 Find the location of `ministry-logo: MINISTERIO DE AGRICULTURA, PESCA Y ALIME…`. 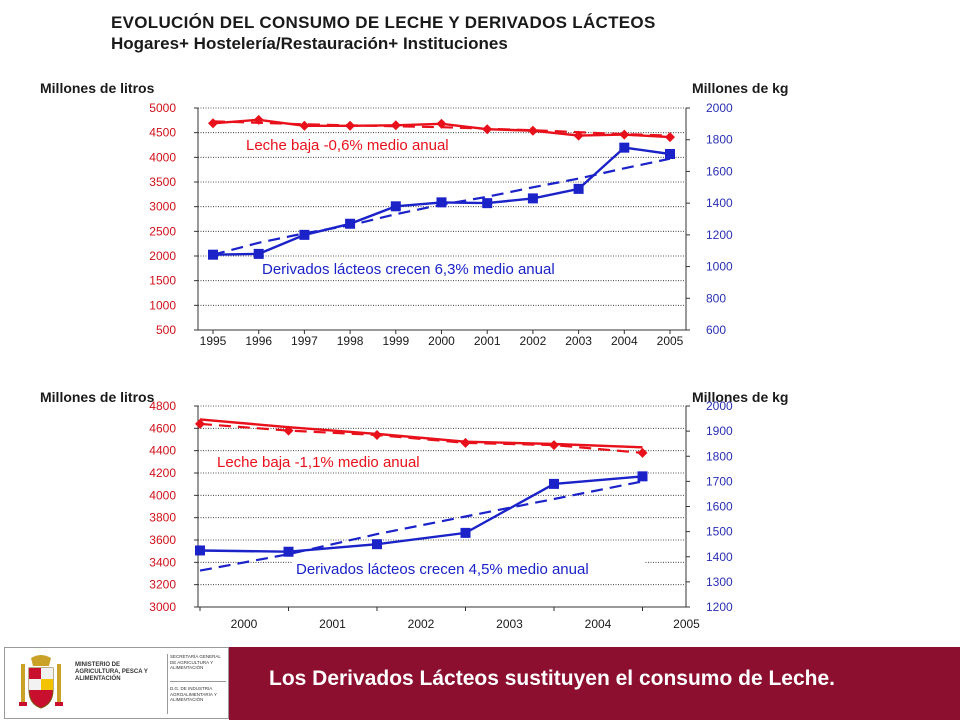

ministry-logo: MINISTERIO DE AGRICULTURA, PESCA Y ALIME… is located at coordinates (116, 683).